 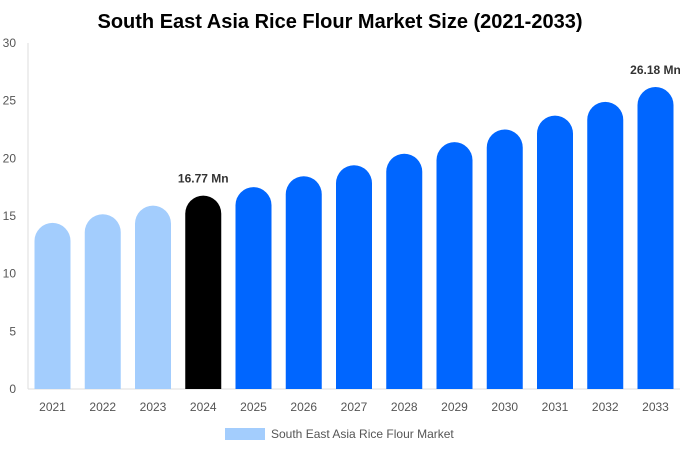 I want to click on legend-swatch, so click(x=245, y=434).